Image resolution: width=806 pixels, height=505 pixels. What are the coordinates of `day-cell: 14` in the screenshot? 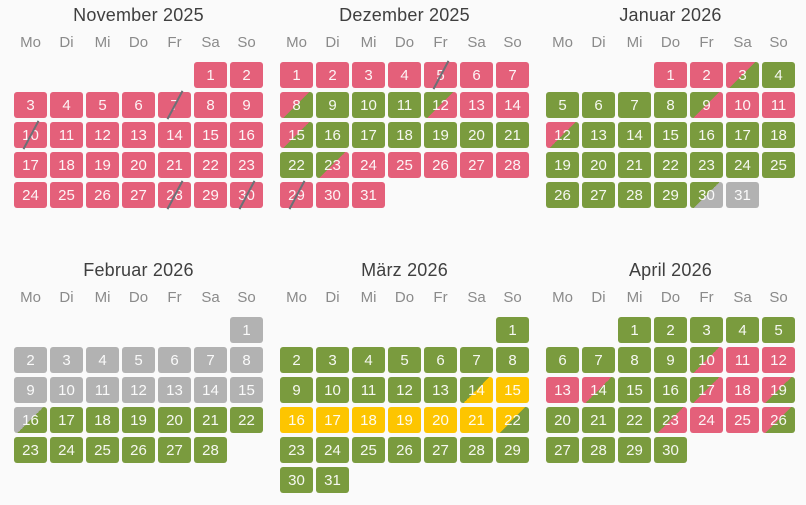 It's located at (476, 390).